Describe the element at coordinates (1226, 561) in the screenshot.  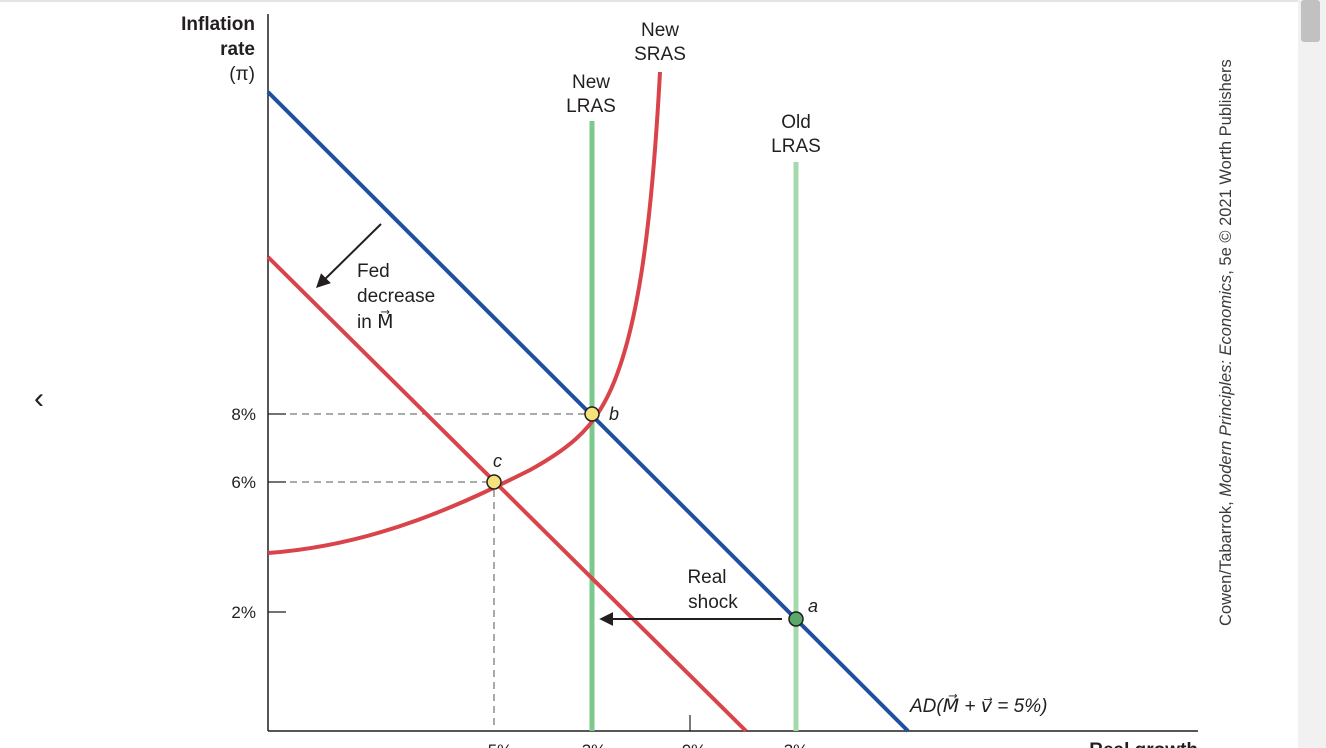
I see `credit-authors: Cowen/Tabarrok,` at that location.